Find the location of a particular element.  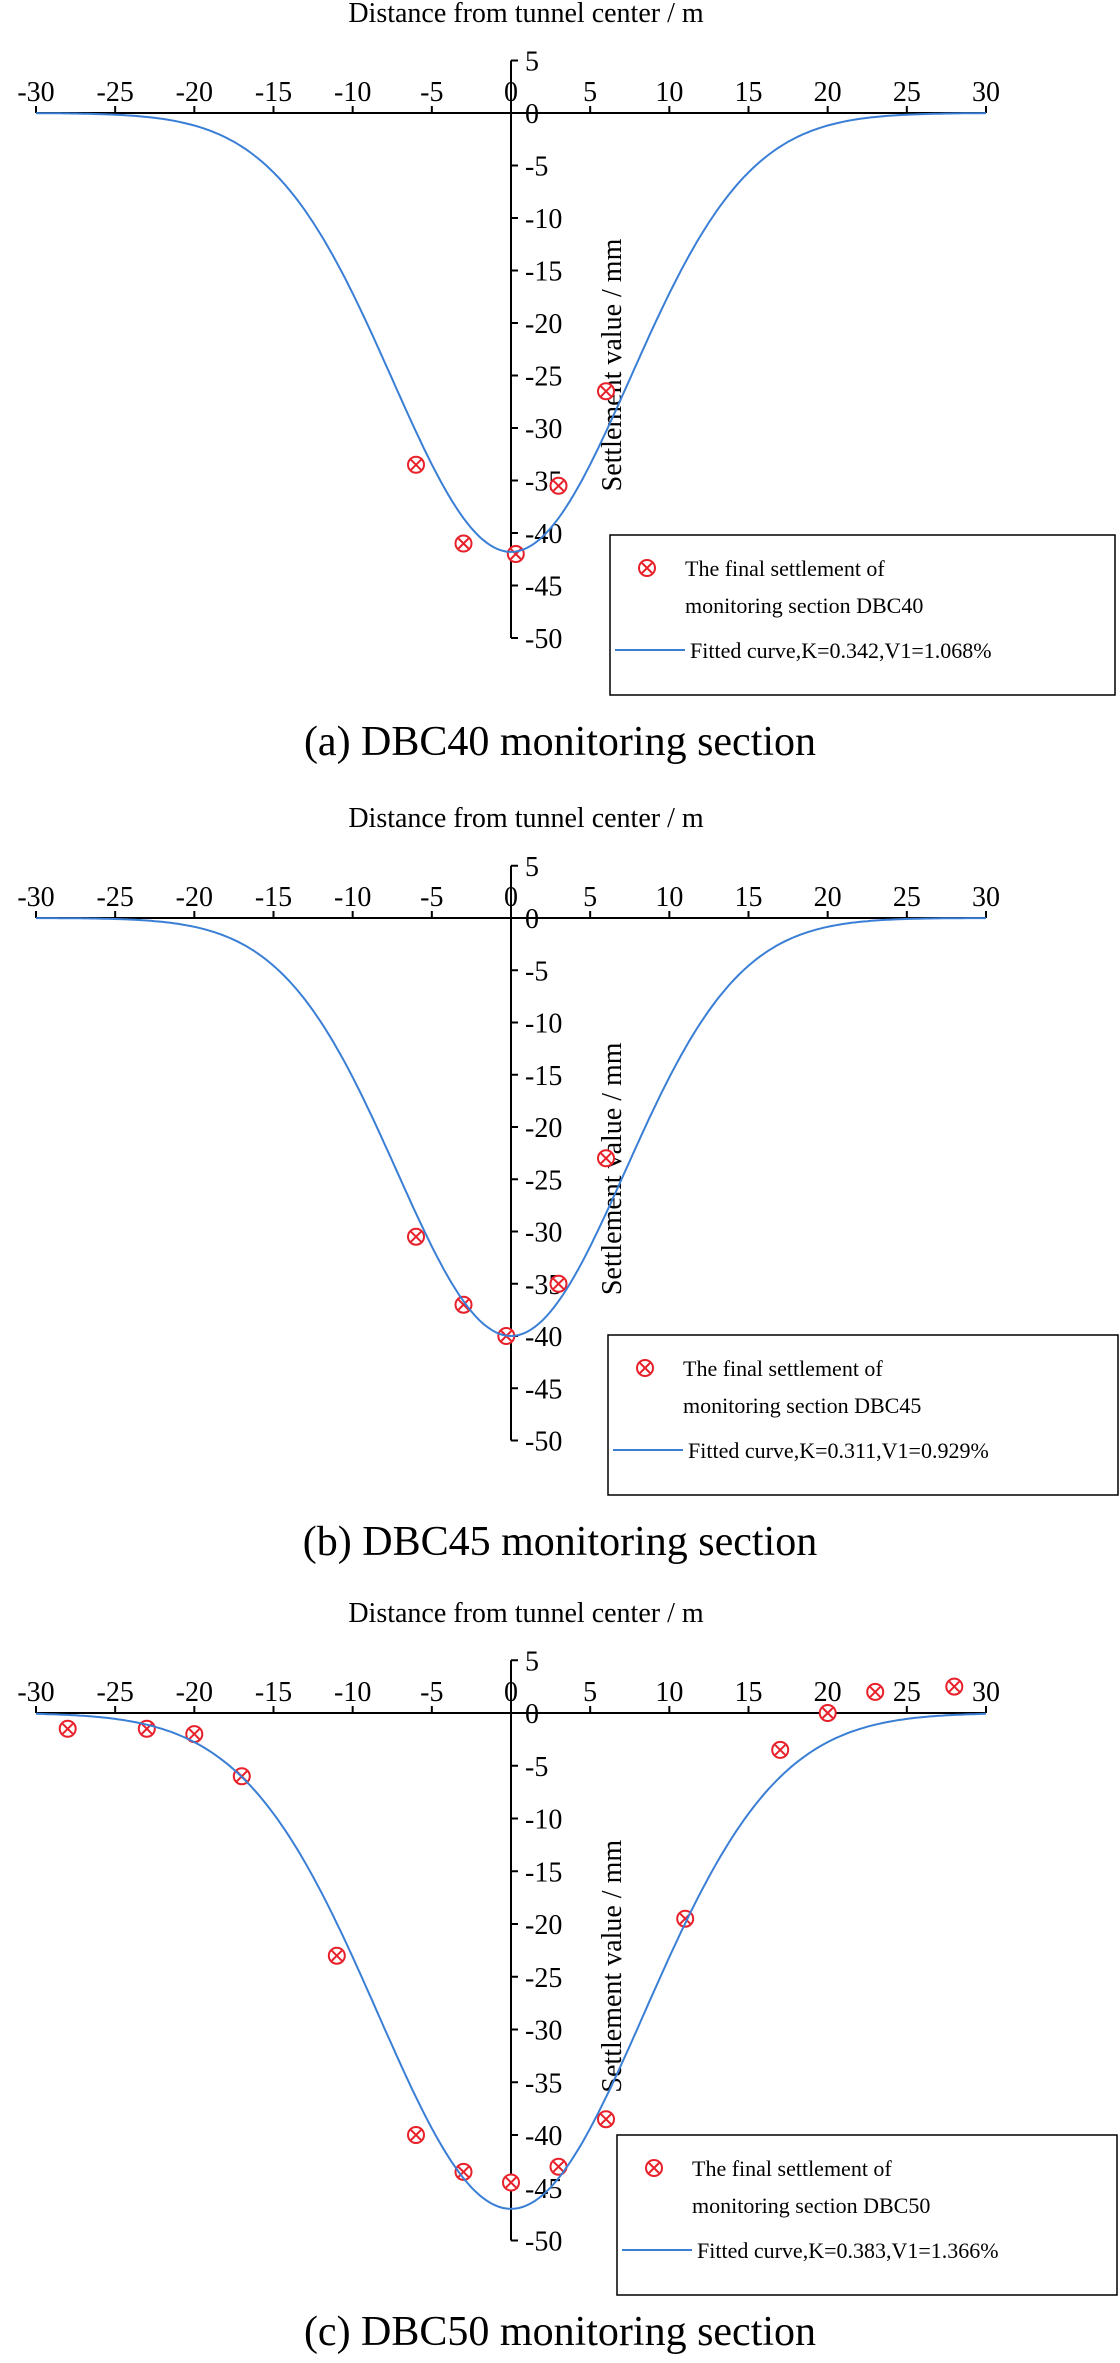

legend-curve-label: Fitted curve,K=0.311,V1=0.929% is located at coordinates (838, 1450).